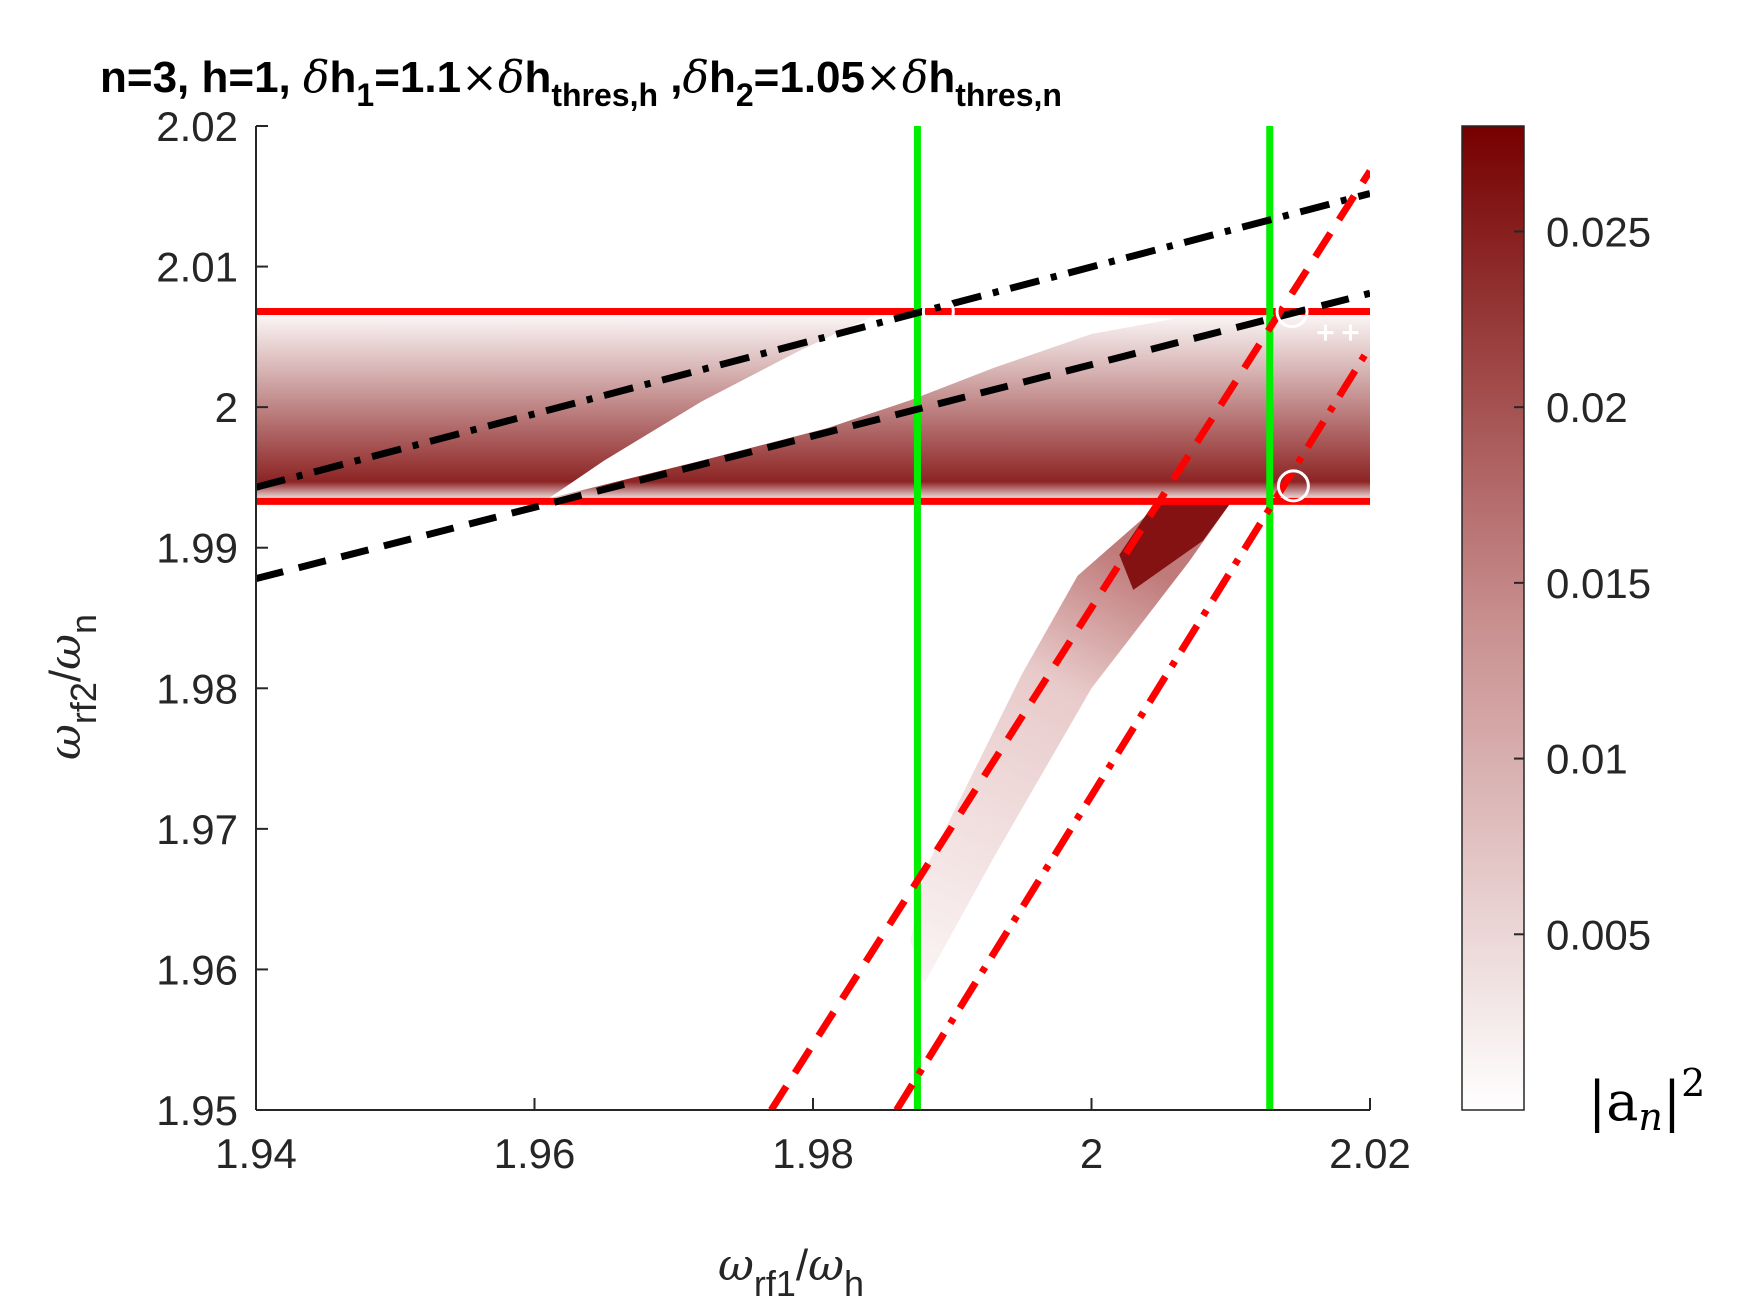 This screenshot has height=1313, width=1750. What do you see at coordinates (1070, 743) in the screenshot?
I see `heatmap-lower-region` at bounding box center [1070, 743].